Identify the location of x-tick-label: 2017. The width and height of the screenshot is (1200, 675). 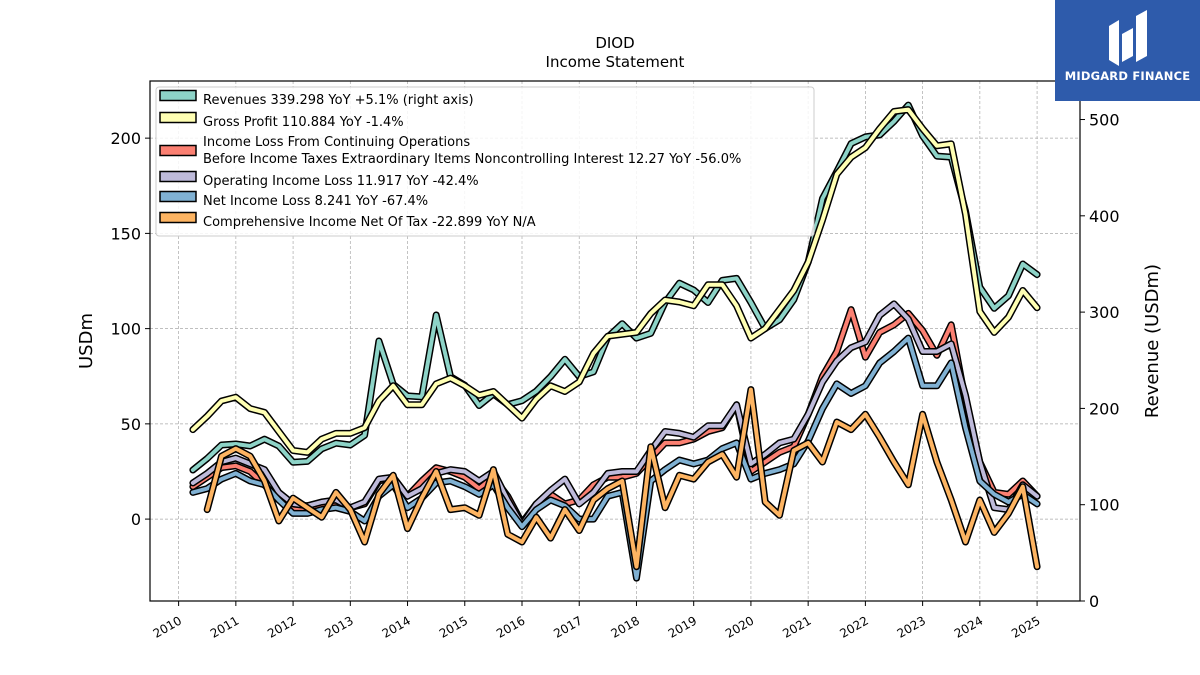
(567, 626).